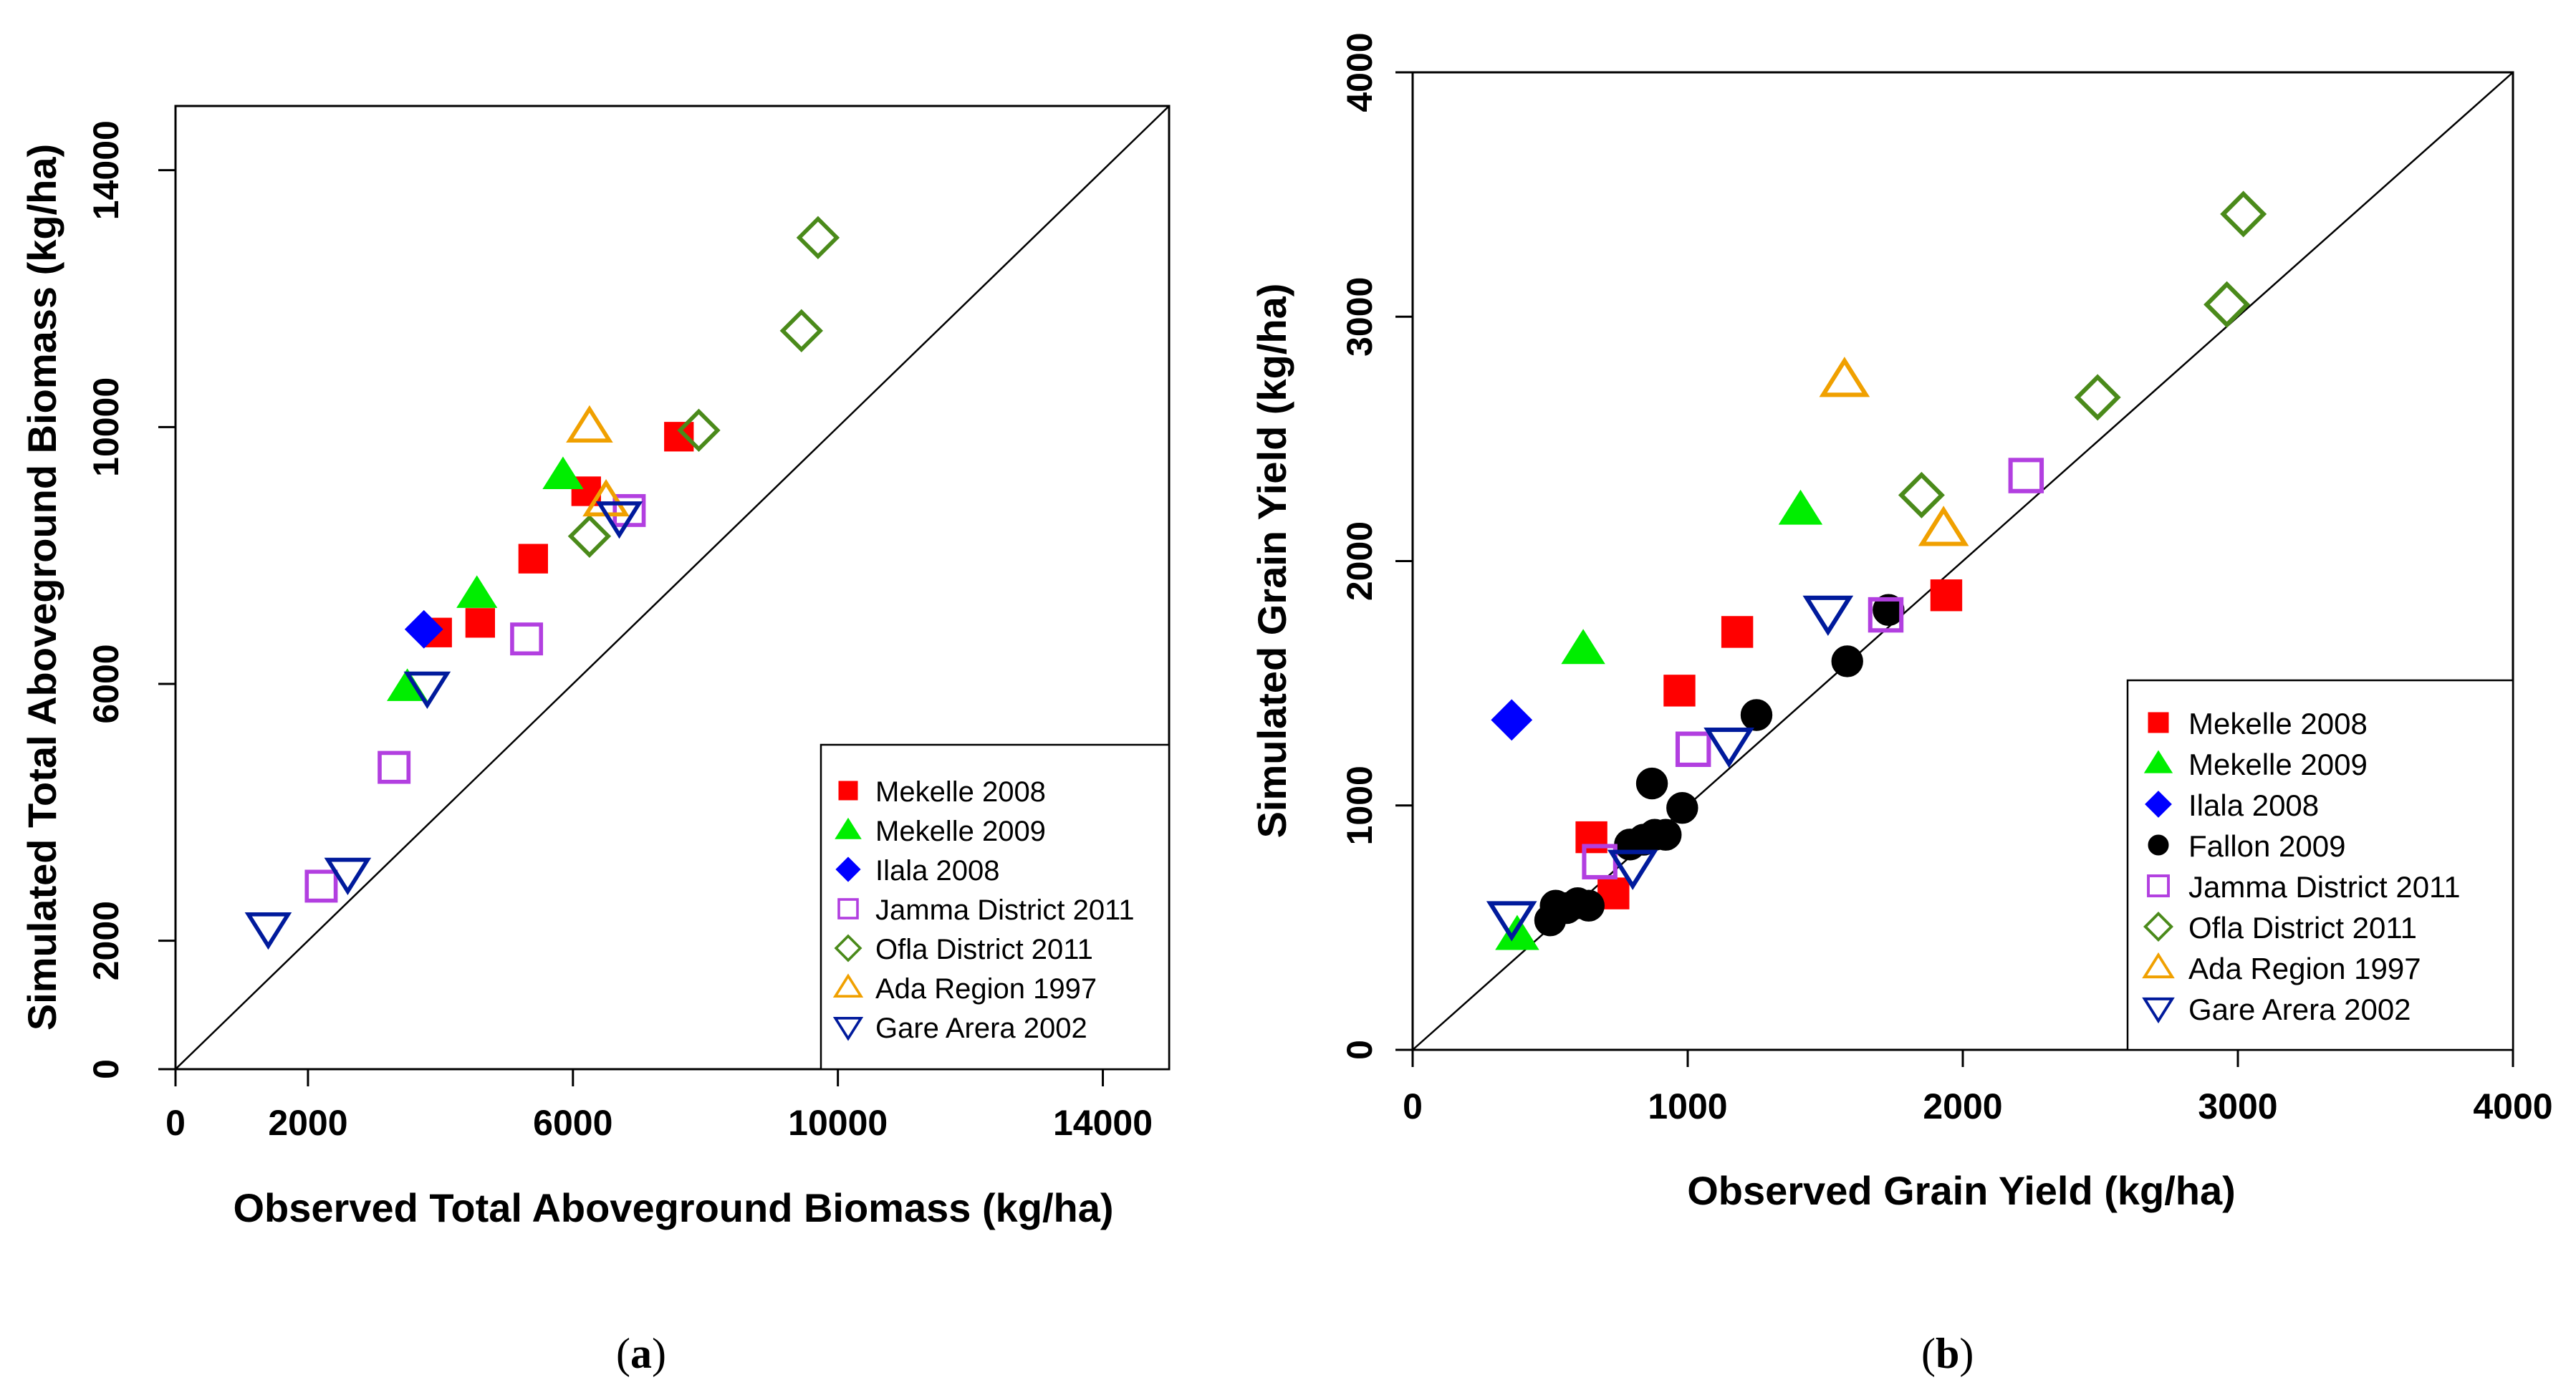  Describe the element at coordinates (106, 683) in the screenshot. I see `y-tick-label: 6000` at that location.